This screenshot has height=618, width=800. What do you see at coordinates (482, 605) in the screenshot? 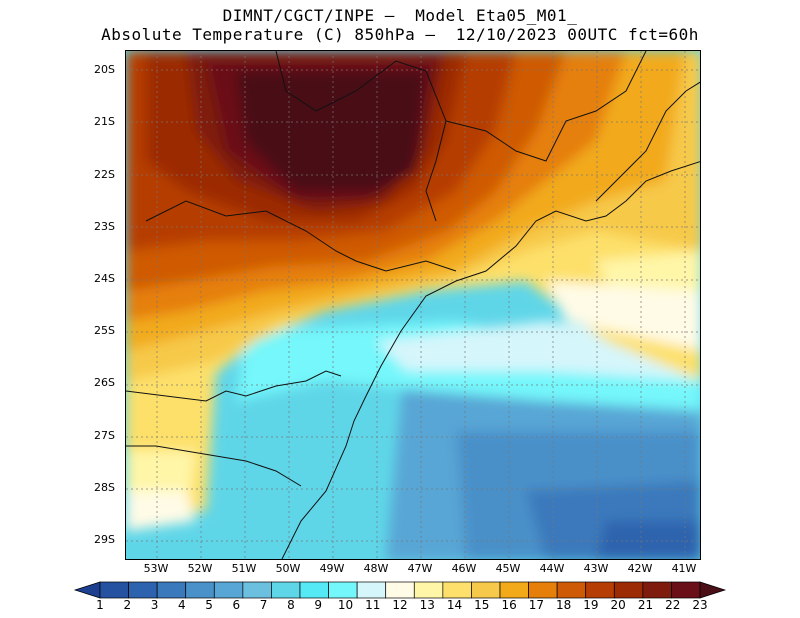
I see `colorbar-label: 15` at bounding box center [482, 605].